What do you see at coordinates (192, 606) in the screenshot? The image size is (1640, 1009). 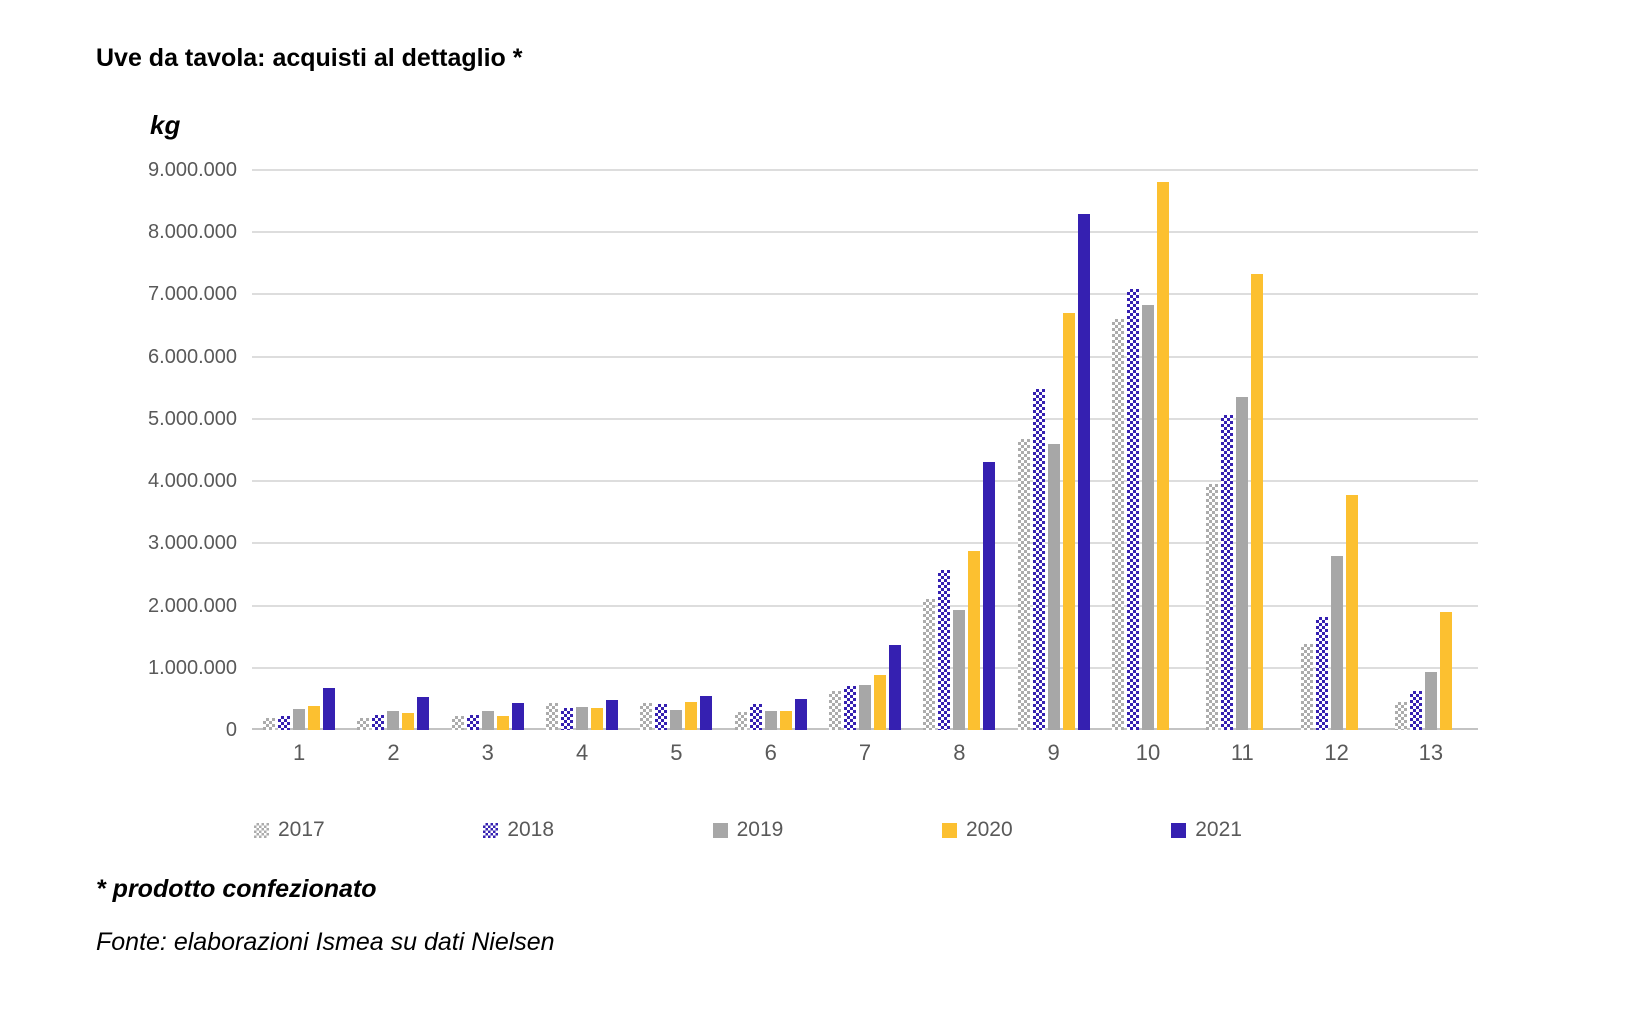 I see `y-axis-tick-label: 2.000.000` at bounding box center [192, 606].